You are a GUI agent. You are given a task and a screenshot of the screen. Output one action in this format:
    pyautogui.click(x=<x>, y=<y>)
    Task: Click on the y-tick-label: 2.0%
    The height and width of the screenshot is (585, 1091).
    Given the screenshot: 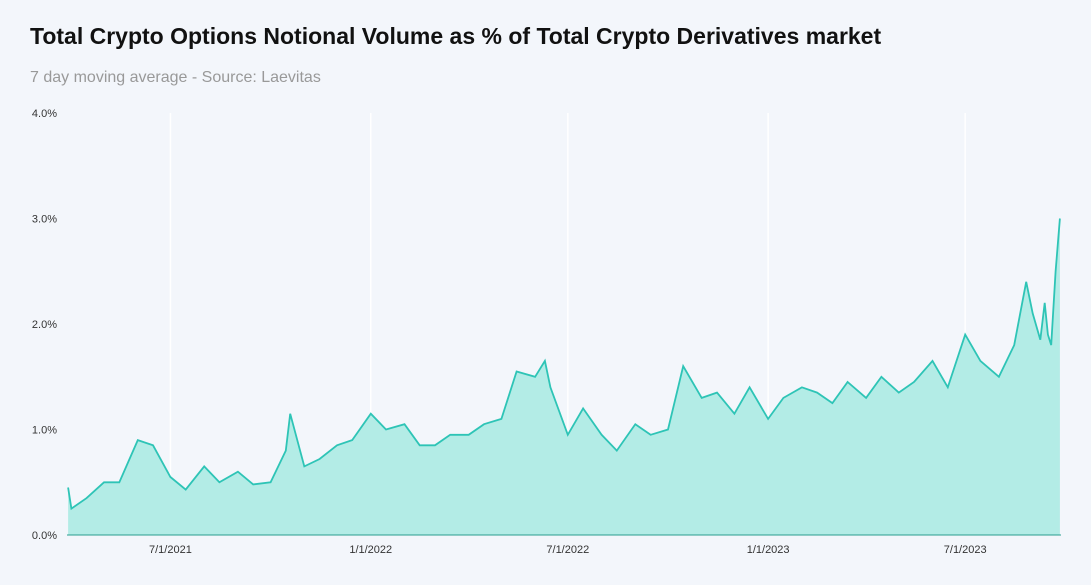 What is the action you would take?
    pyautogui.click(x=44, y=325)
    